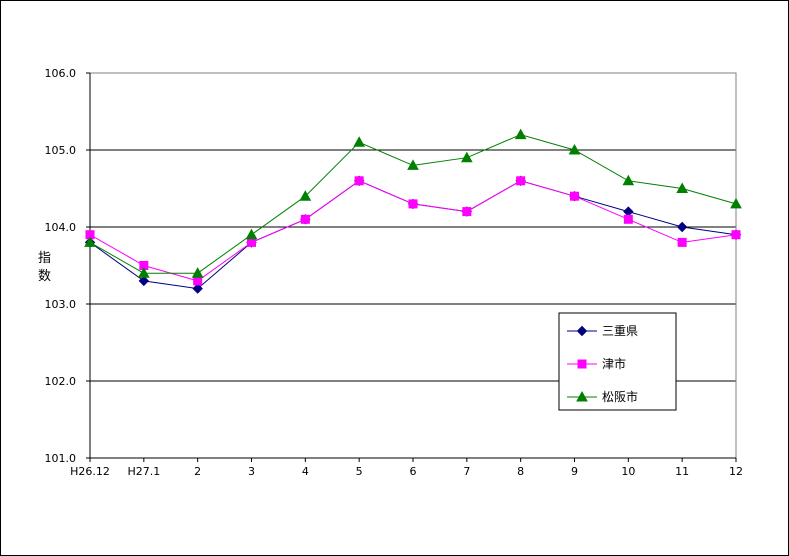  What do you see at coordinates (413, 471) in the screenshot?
I see `x-tick-label: 6` at bounding box center [413, 471].